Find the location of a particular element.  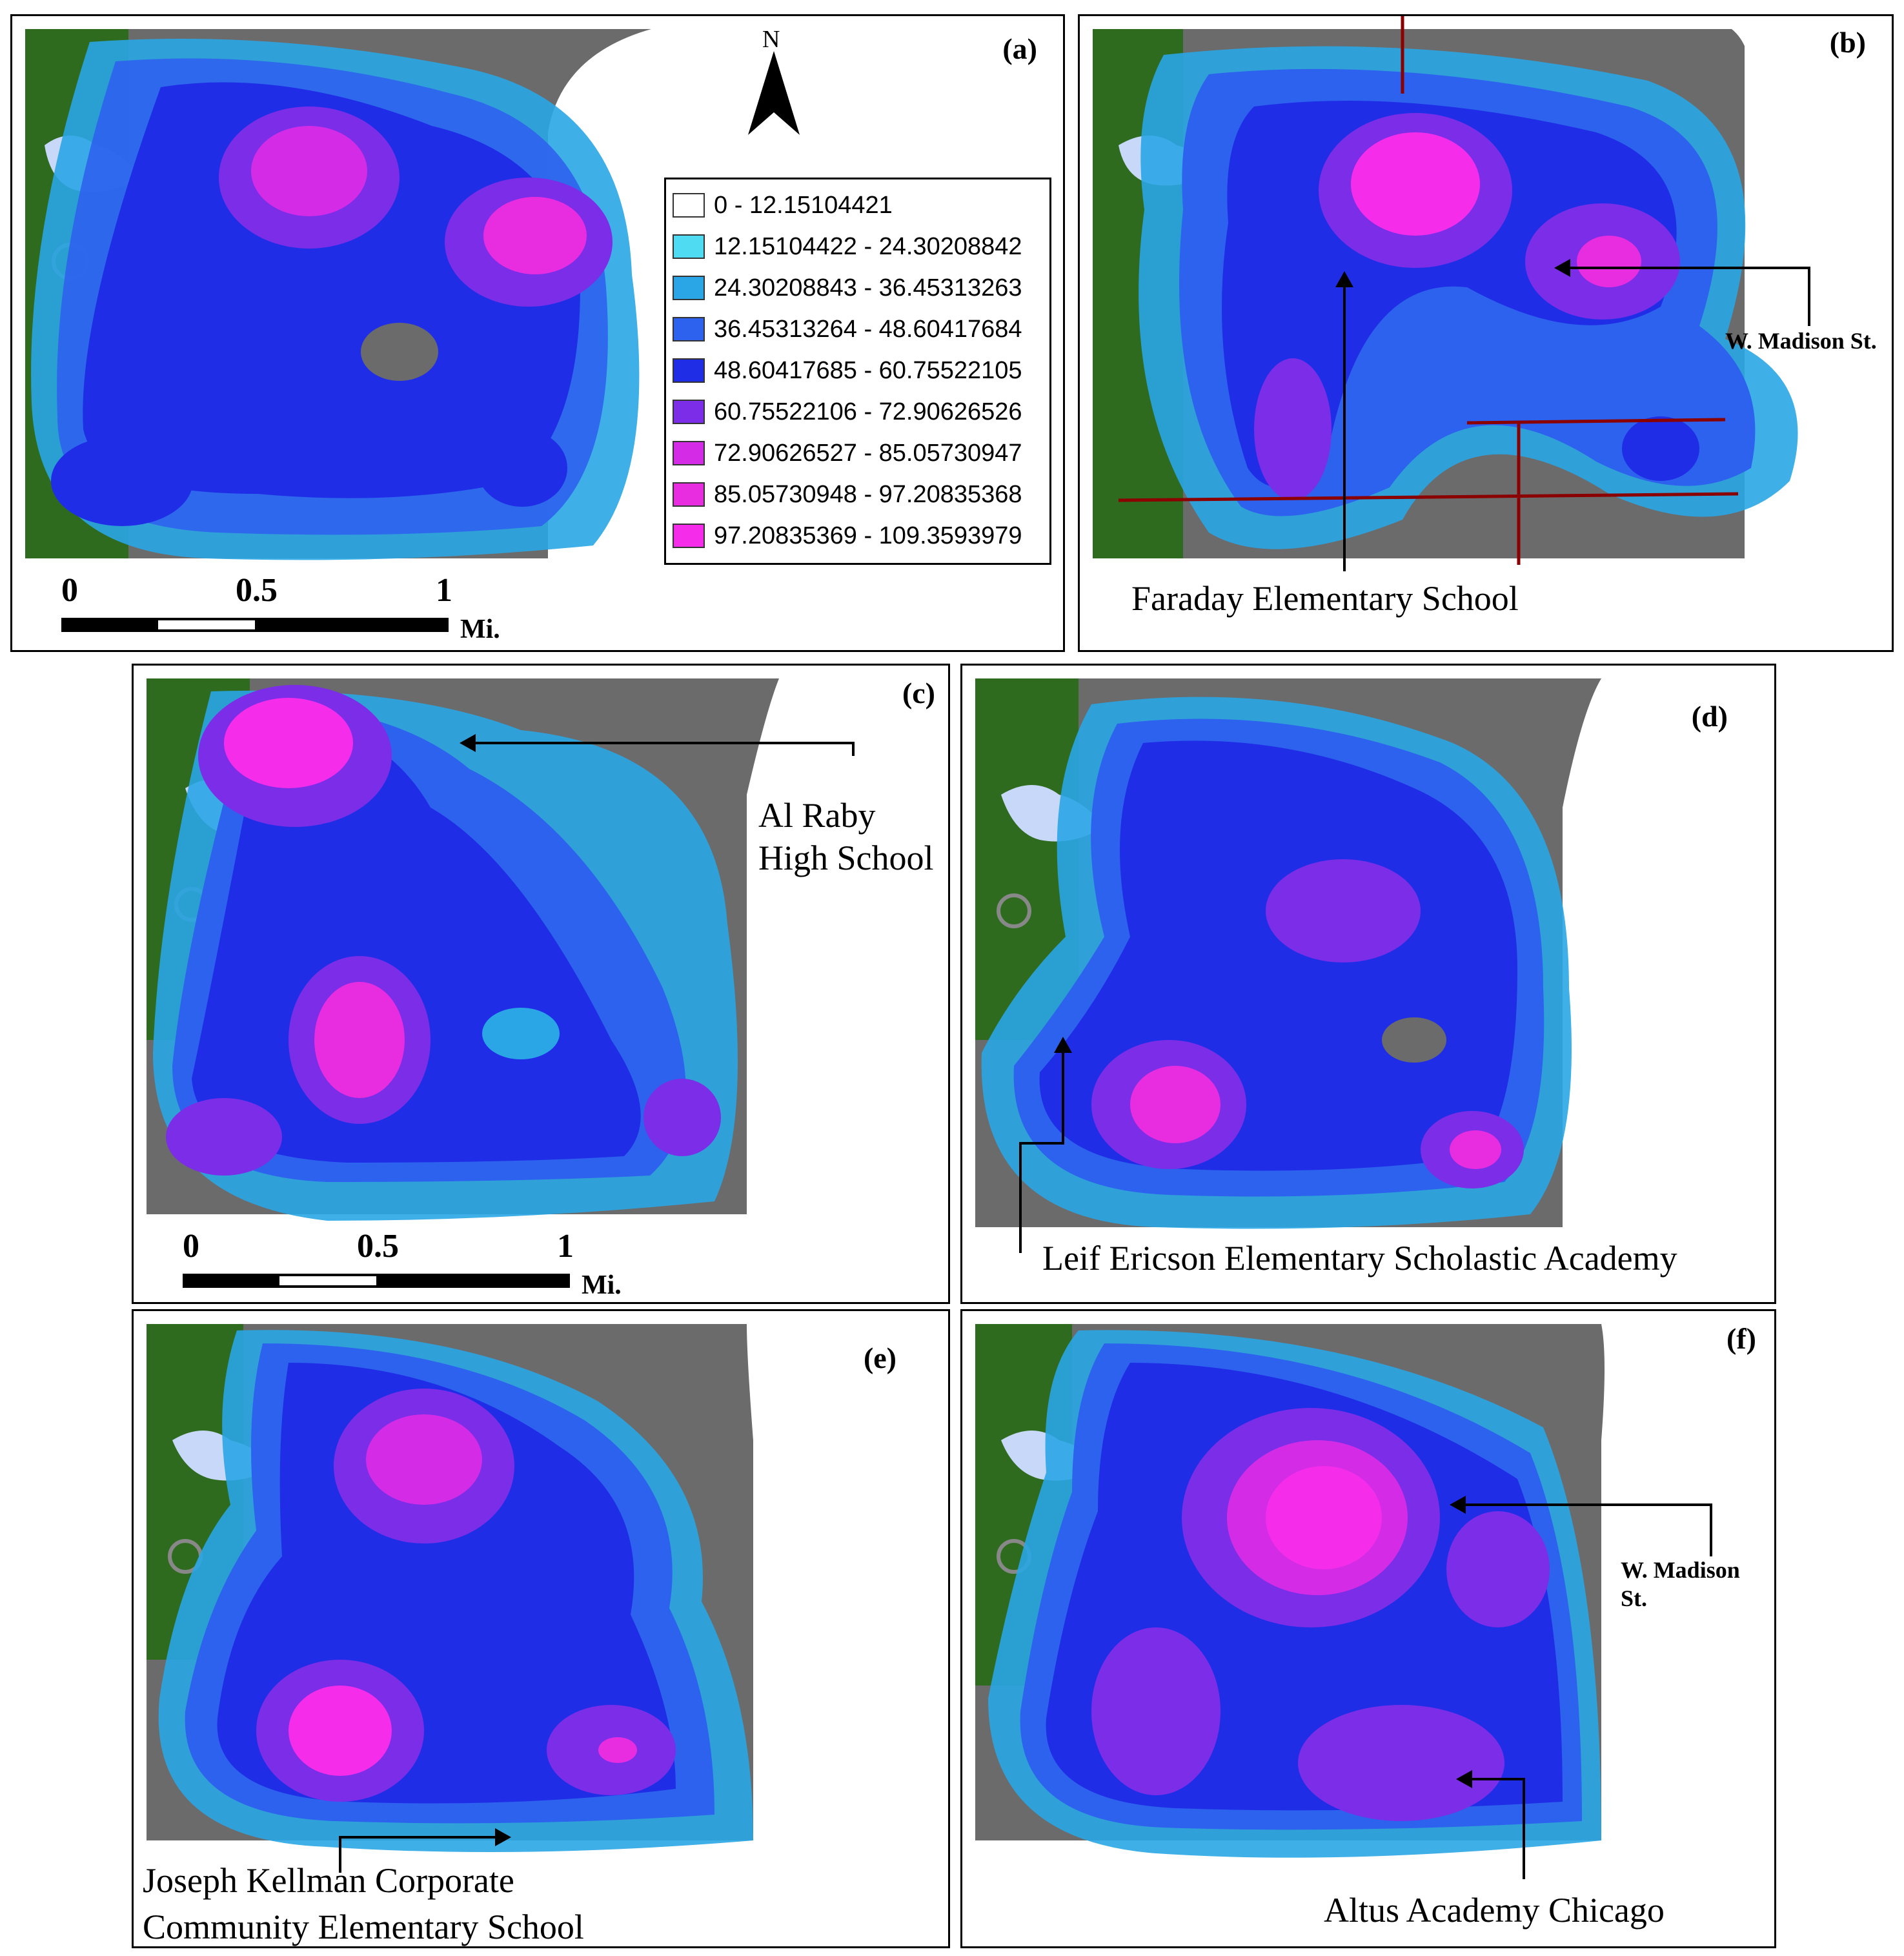

legend-label: 60.75522106 - 72.90626526 is located at coordinates (868, 411).